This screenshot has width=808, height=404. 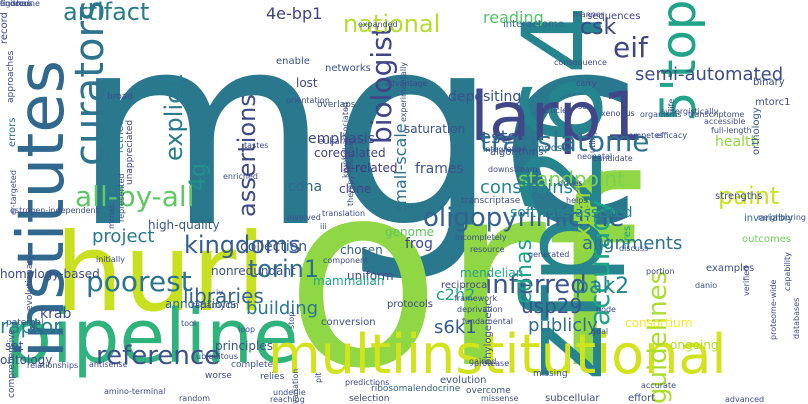 What do you see at coordinates (709, 74) in the screenshot?
I see `cloud-word: semi-automated` at bounding box center [709, 74].